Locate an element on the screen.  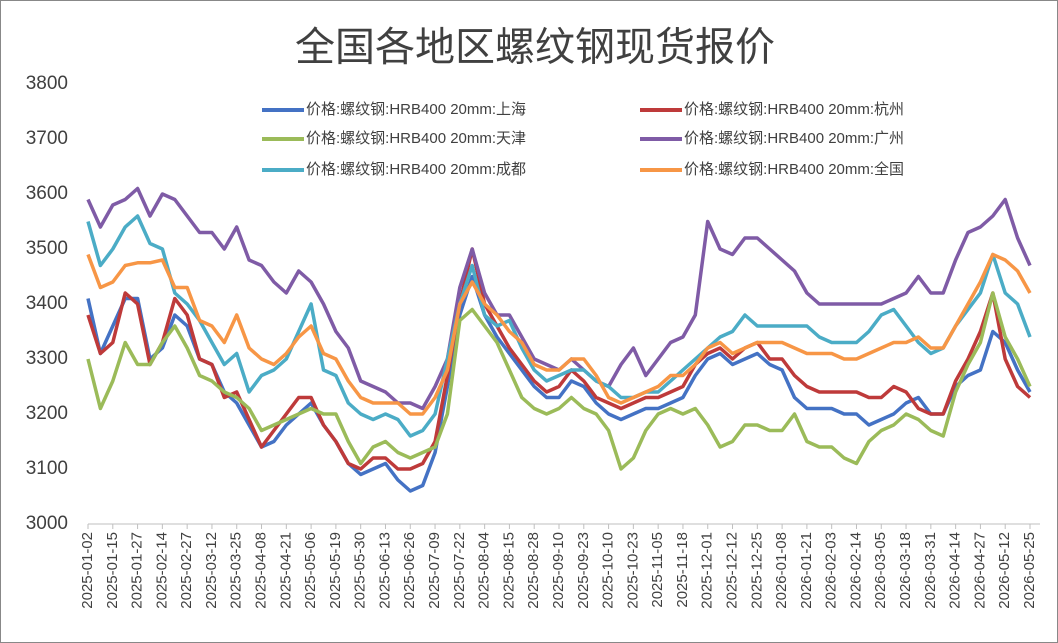
y-tick-label: 3600 is located at coordinates (47, 193).